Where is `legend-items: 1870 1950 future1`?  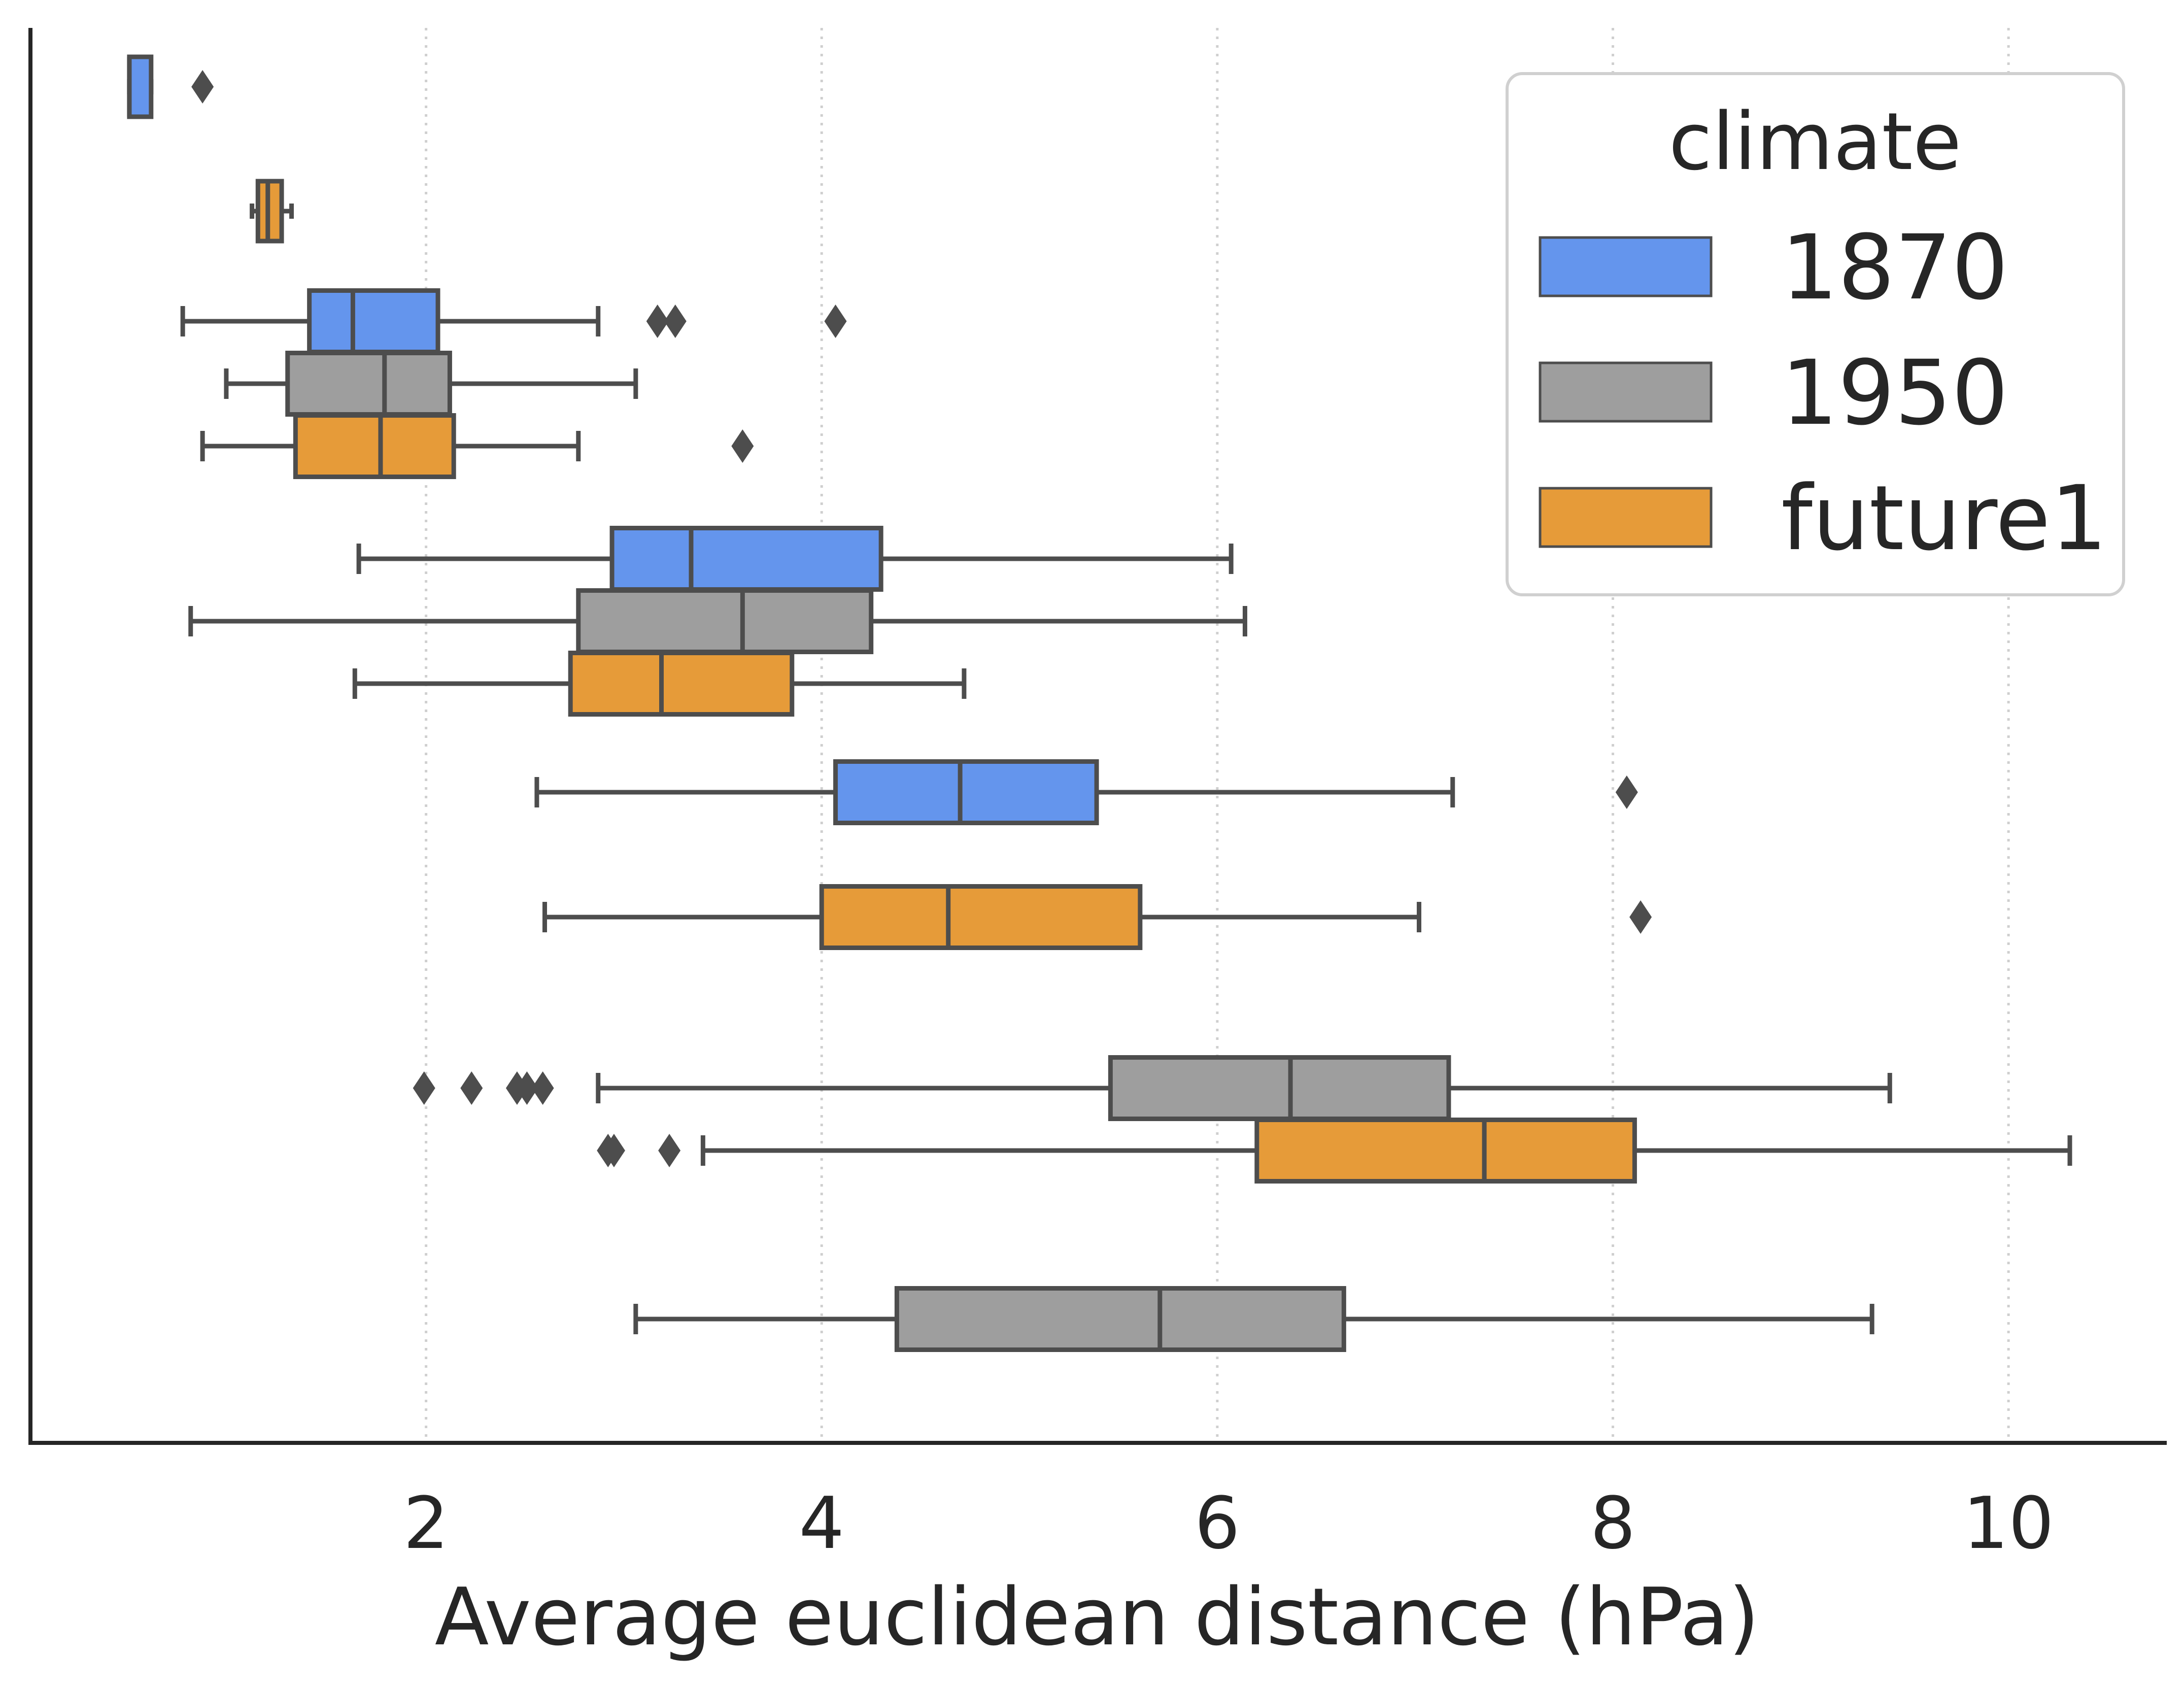
legend-items: 1870 1950 future1 is located at coordinates (1823, 393).